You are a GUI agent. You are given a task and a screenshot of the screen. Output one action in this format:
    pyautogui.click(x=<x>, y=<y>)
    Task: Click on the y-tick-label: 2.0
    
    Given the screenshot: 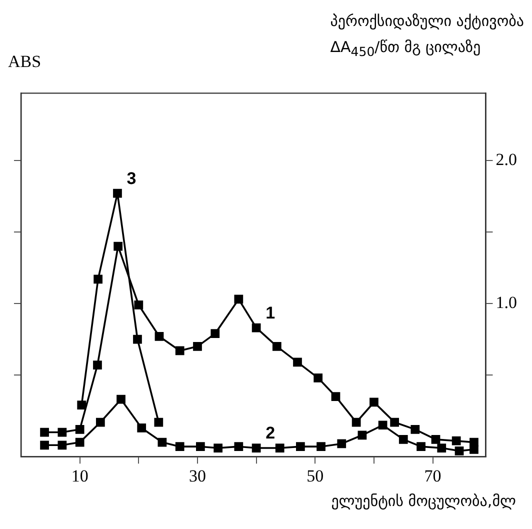 What is the action you would take?
    pyautogui.click(x=506, y=159)
    